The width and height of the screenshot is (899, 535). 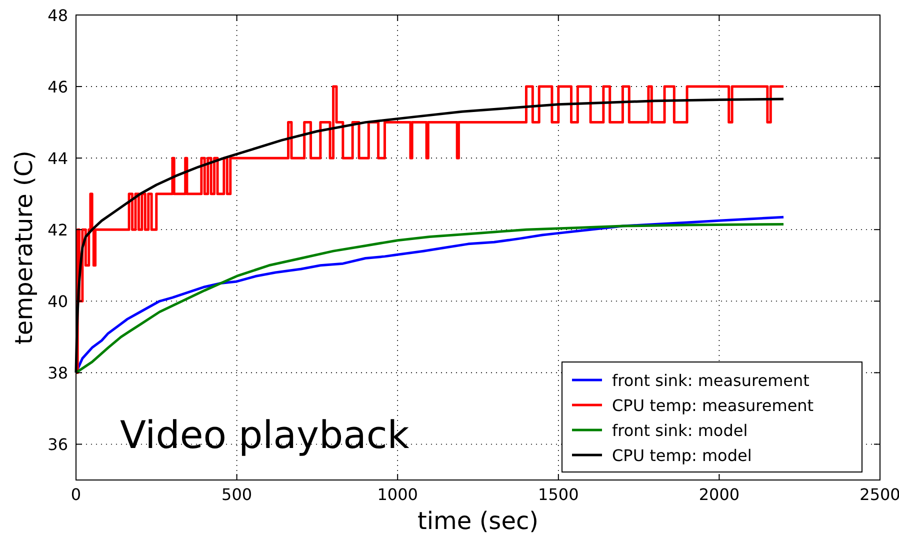 I want to click on legend-label: CPU temp: model, so click(x=682, y=455).